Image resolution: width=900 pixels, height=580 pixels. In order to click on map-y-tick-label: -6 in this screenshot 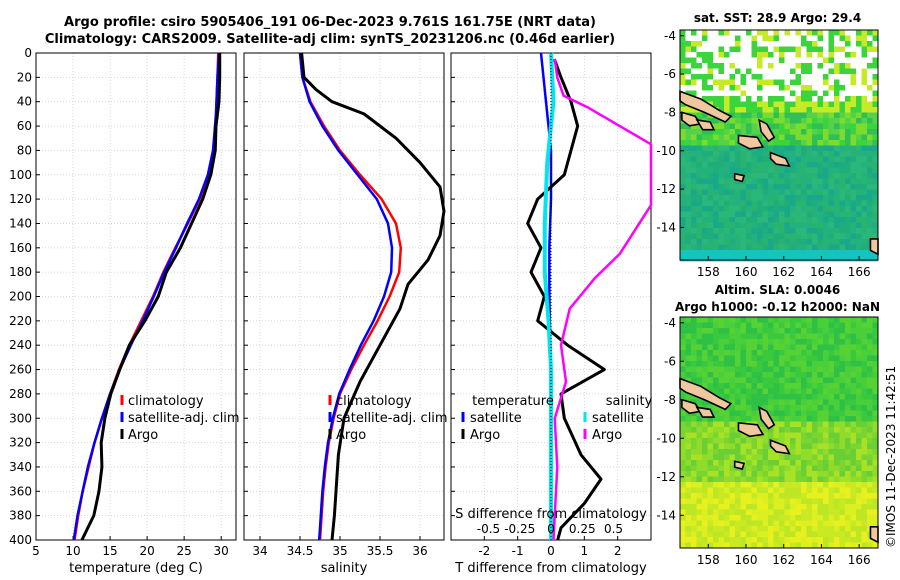, I will do `click(670, 361)`.